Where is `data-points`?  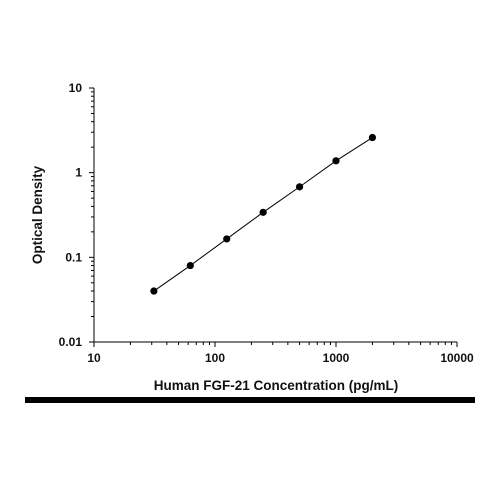
data-points is located at coordinates (263, 214).